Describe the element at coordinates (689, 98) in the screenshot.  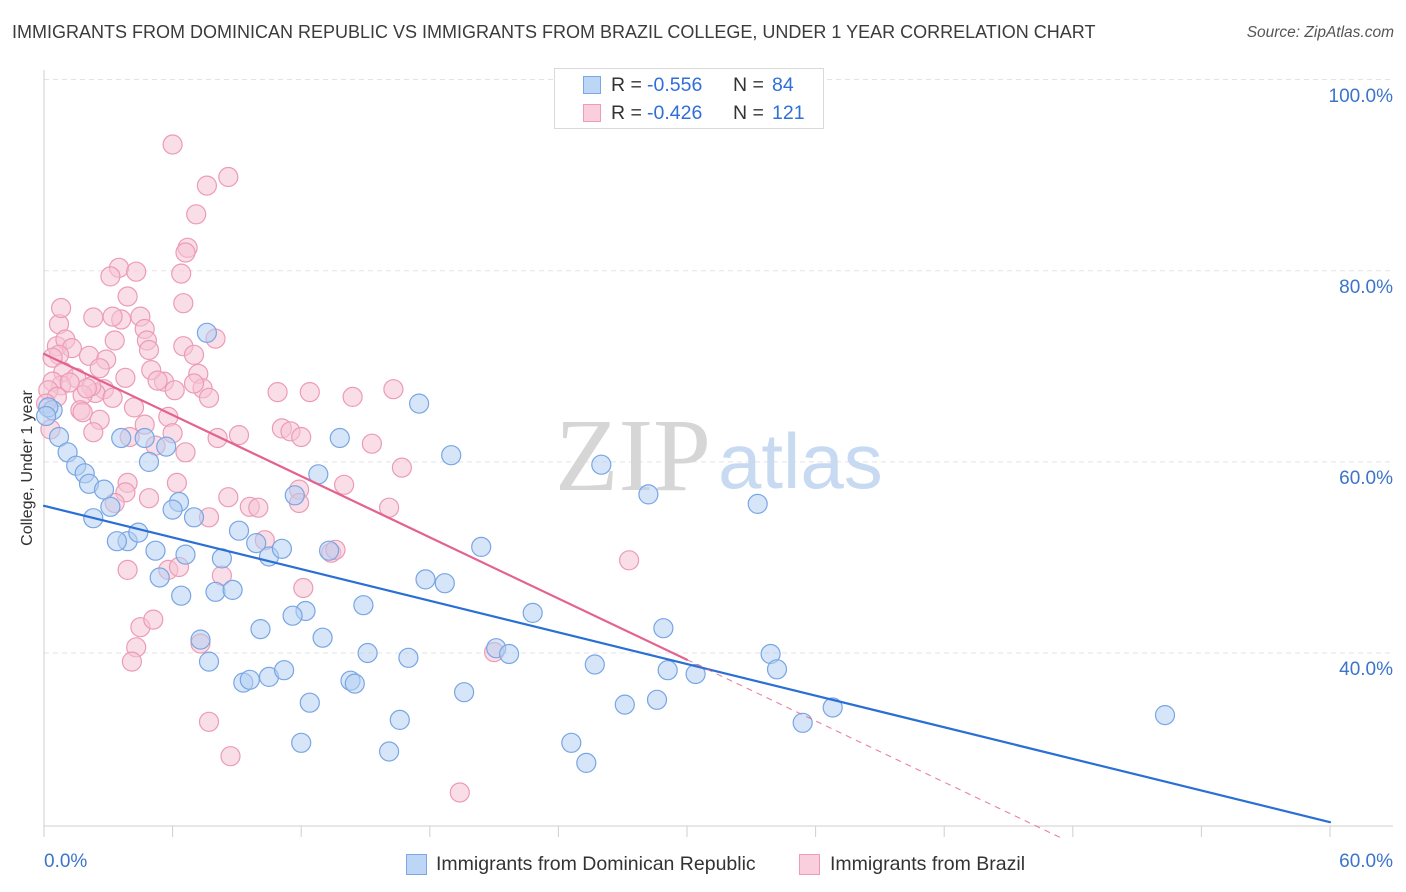
I see `correlation-legend: R = -0.556 N = 84 R = -0.426 N = 121` at that location.